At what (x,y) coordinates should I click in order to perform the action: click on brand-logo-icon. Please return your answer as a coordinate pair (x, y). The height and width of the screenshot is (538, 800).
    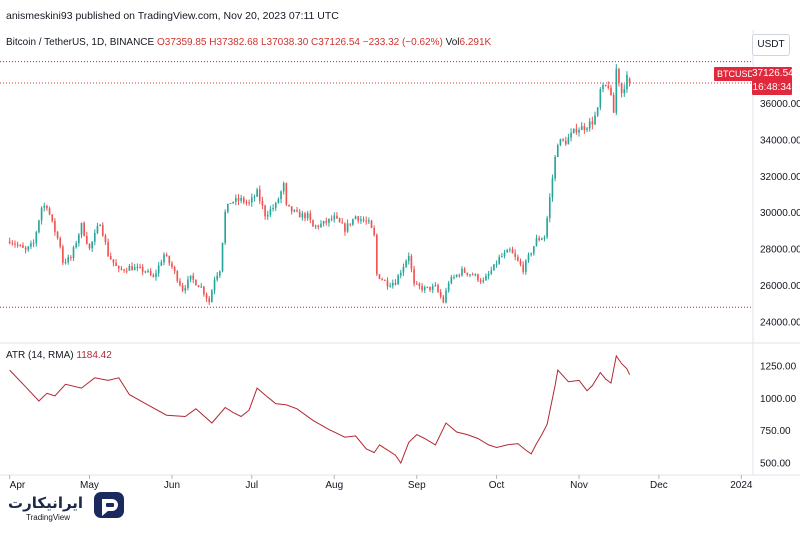
    Looking at the image, I should click on (109, 505).